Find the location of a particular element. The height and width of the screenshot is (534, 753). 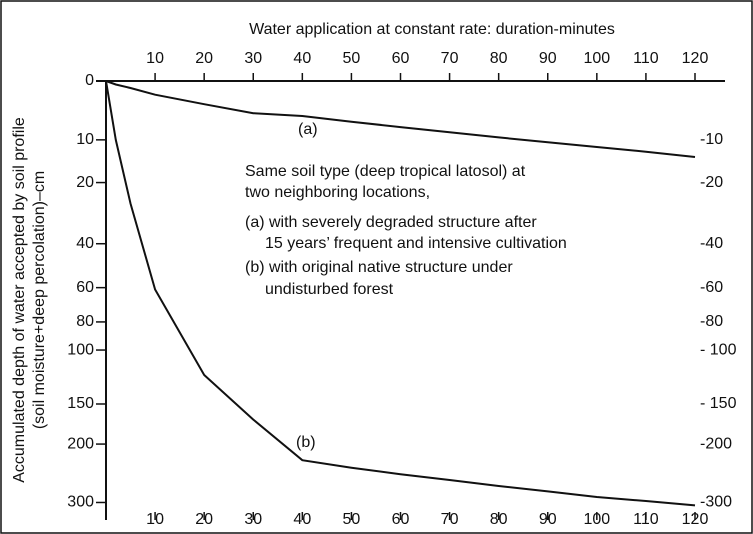

x-tick-label-top: 60 is located at coordinates (401, 58).